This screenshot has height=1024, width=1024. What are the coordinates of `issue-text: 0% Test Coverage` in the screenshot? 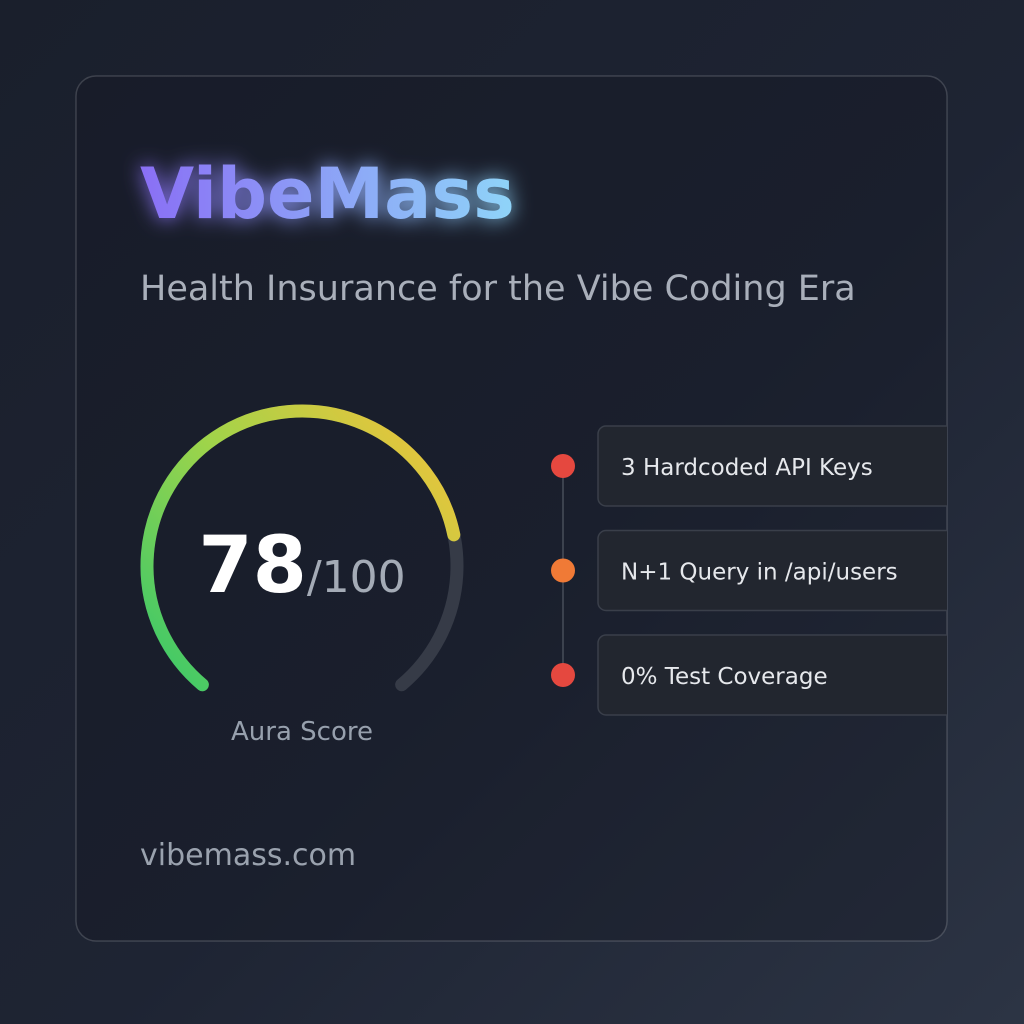 It's located at (724, 677).